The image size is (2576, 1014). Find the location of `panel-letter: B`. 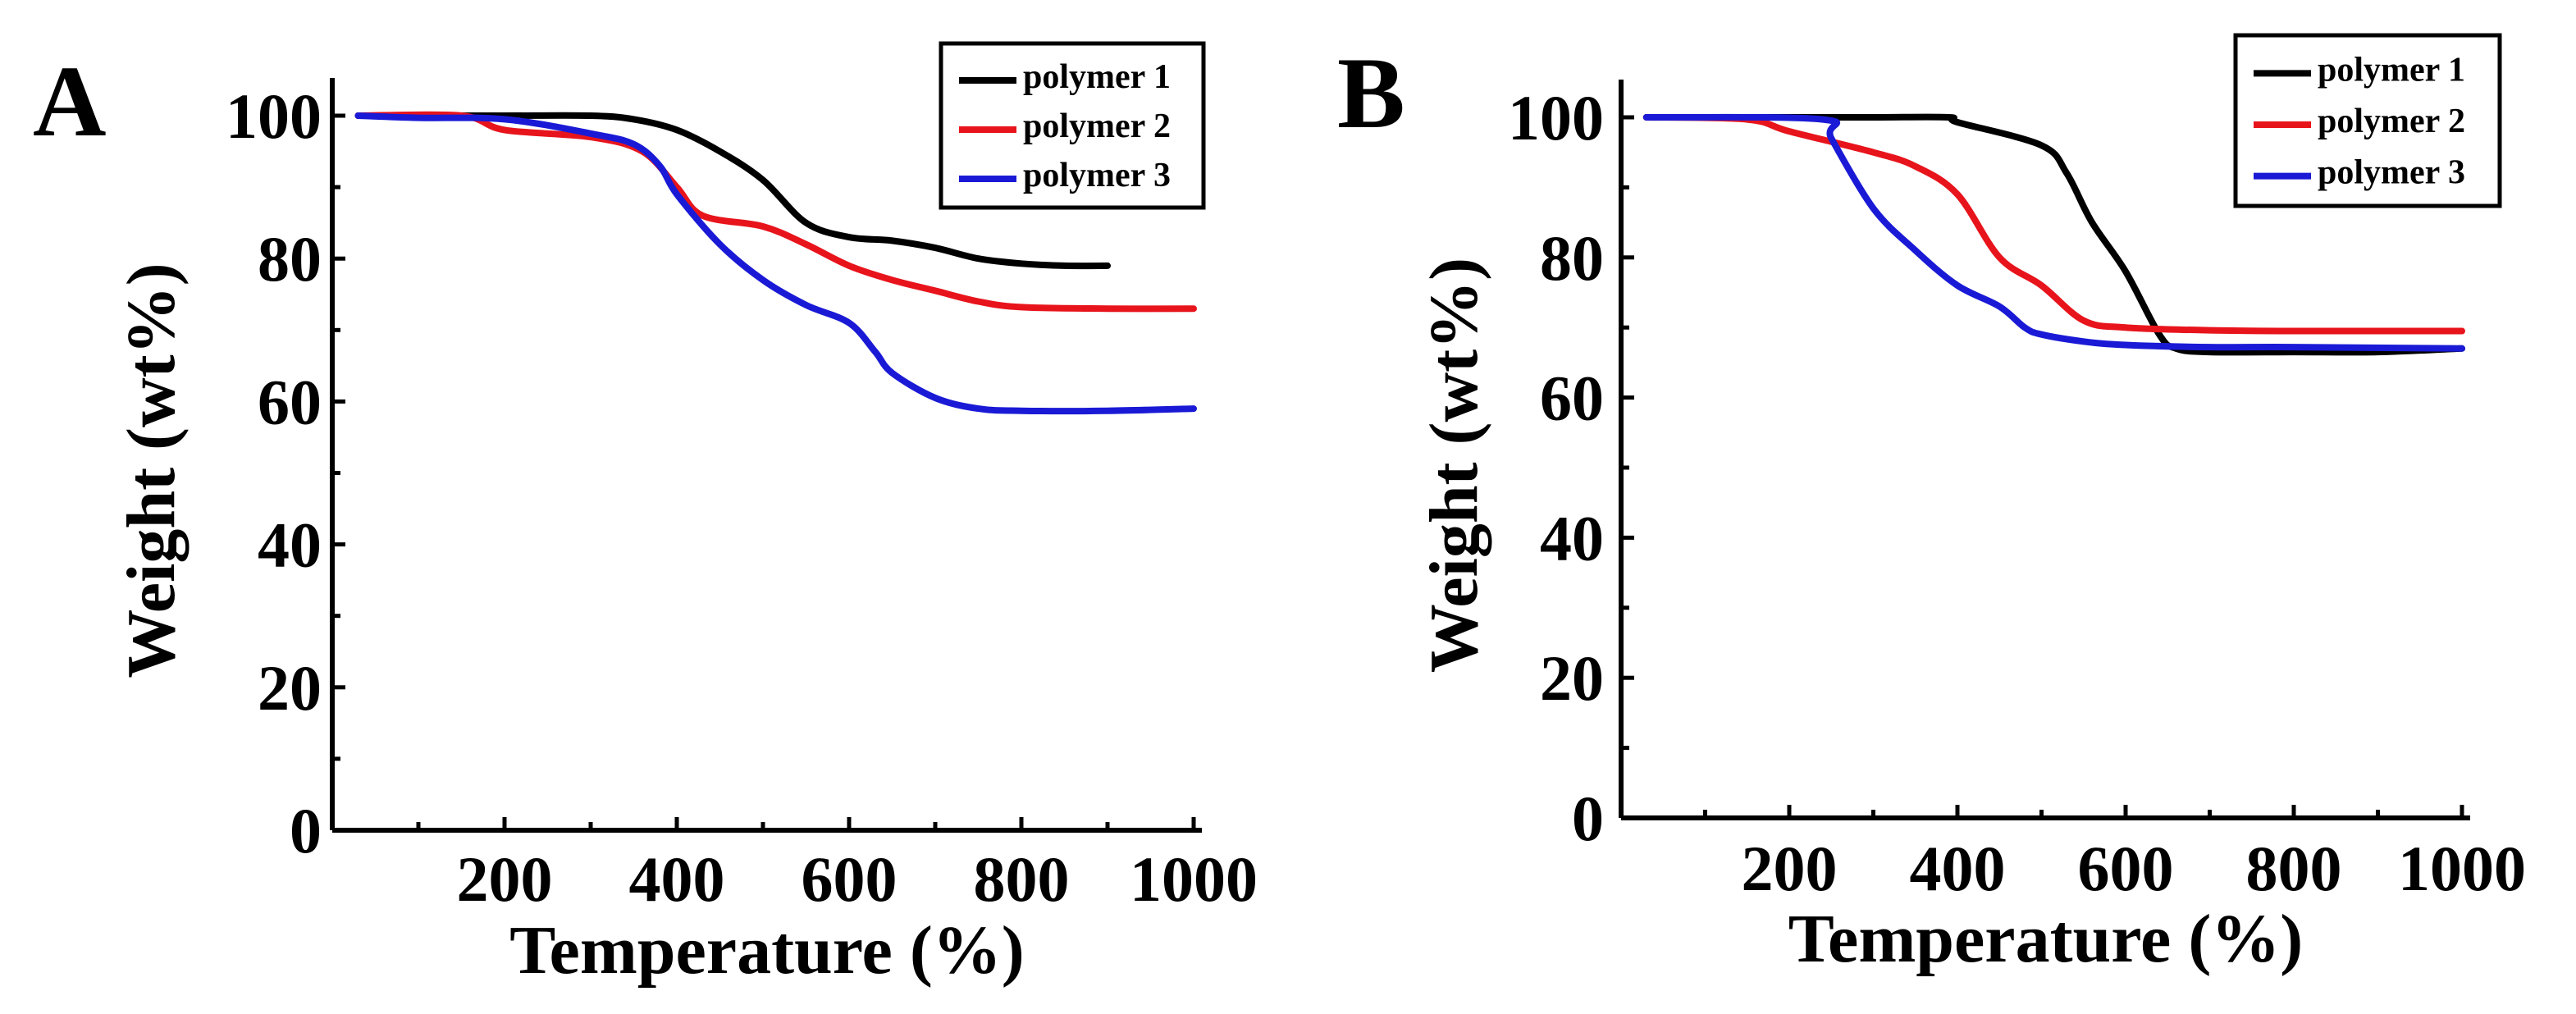

panel-letter: B is located at coordinates (1371, 93).